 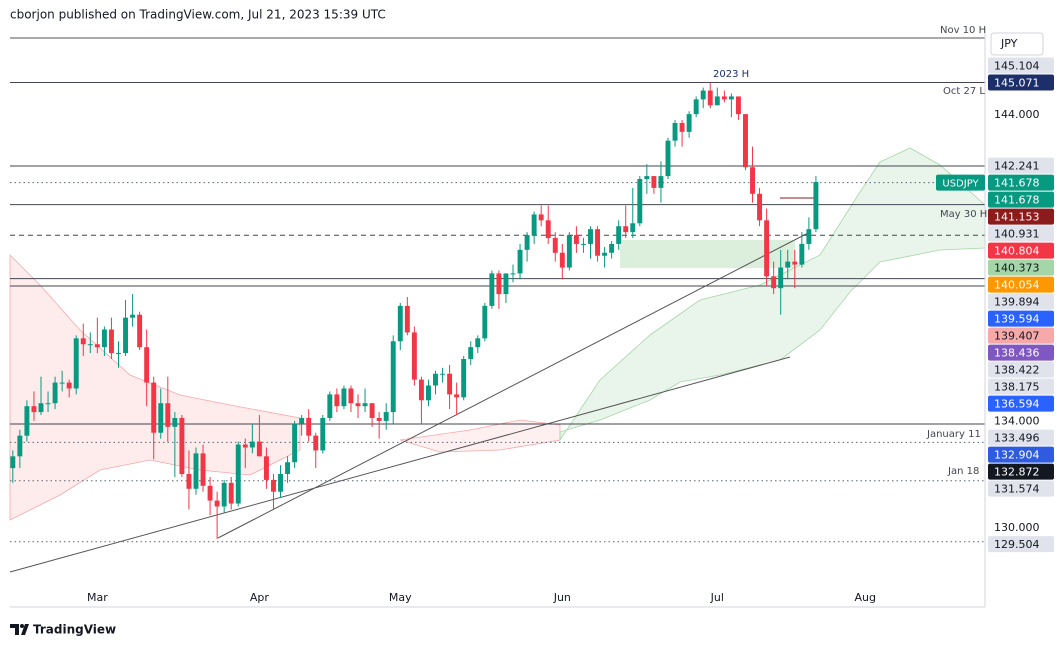 What do you see at coordinates (963, 471) in the screenshot?
I see `annotation: Jan 18` at bounding box center [963, 471].